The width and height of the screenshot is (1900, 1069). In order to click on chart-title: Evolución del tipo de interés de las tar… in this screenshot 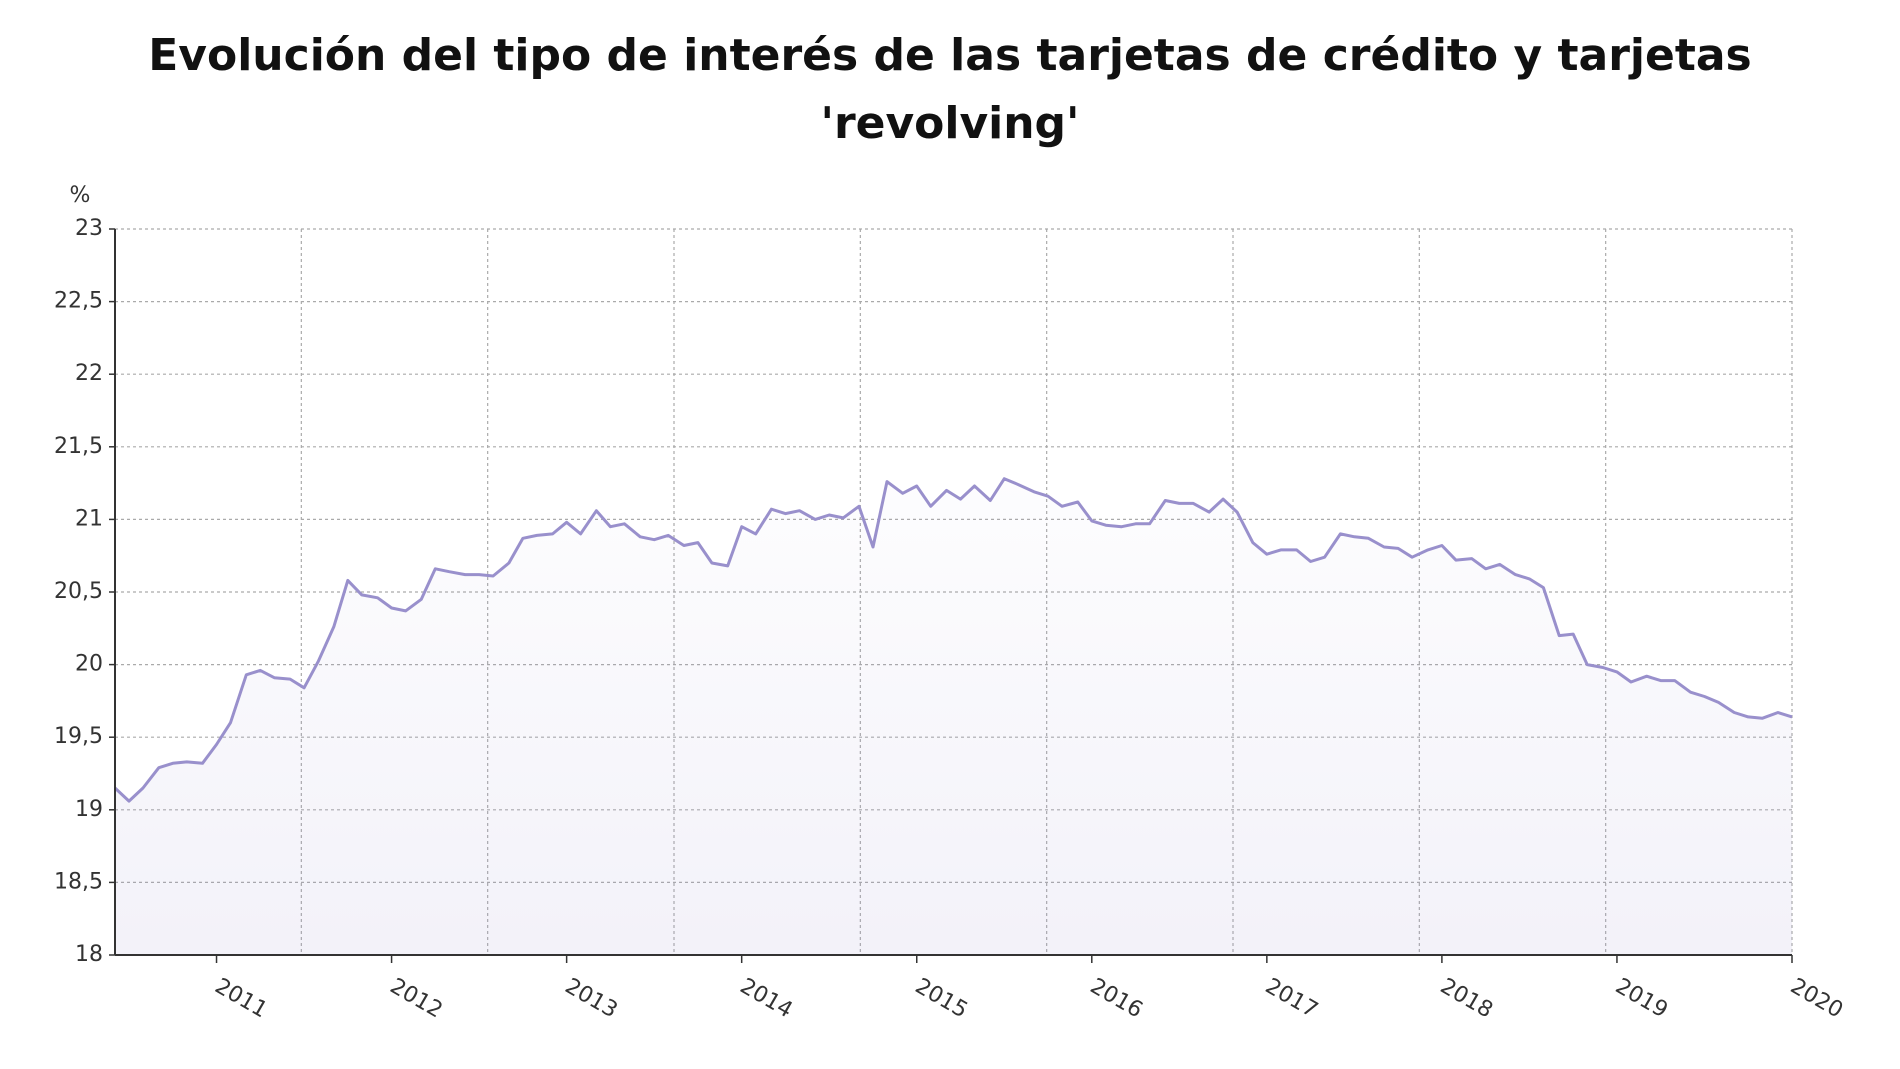, I will do `click(950, 89)`.